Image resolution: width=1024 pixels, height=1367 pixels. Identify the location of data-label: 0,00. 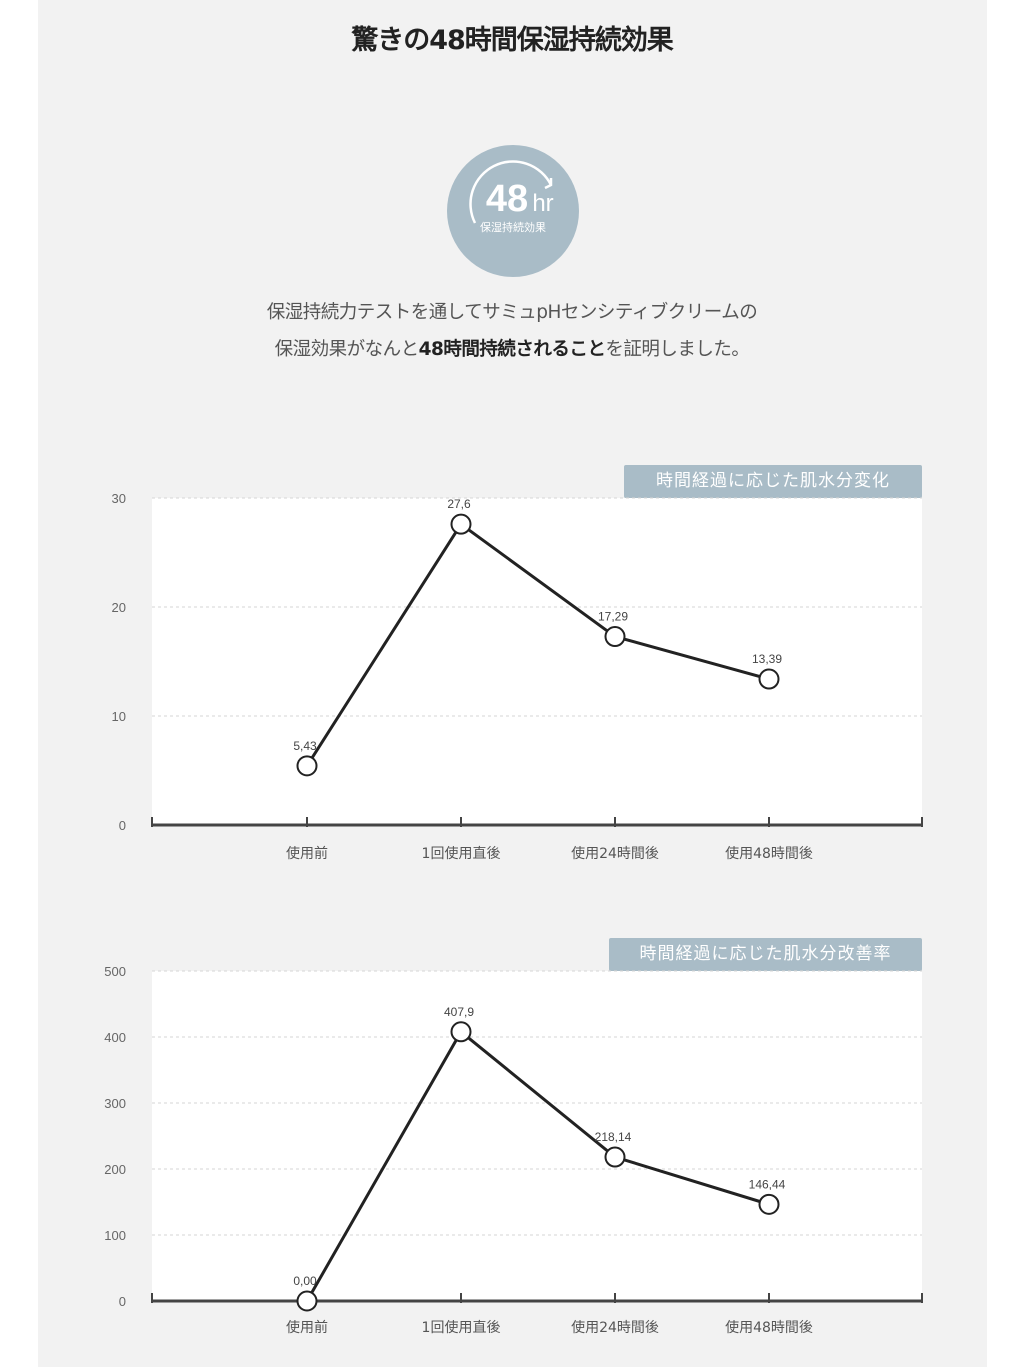
(305, 1281).